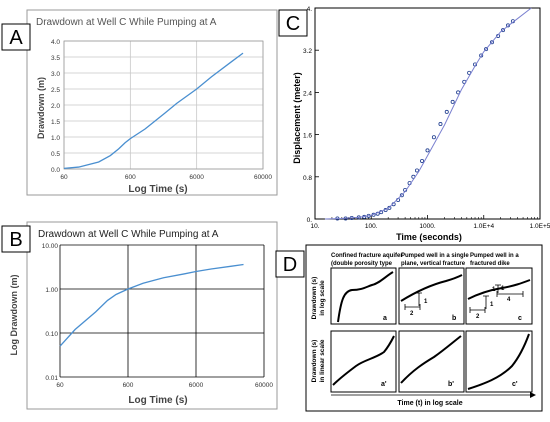 The height and width of the screenshot is (422, 550). What do you see at coordinates (55, 138) in the screenshot?
I see `chart-a-ytick: 1.0` at bounding box center [55, 138].